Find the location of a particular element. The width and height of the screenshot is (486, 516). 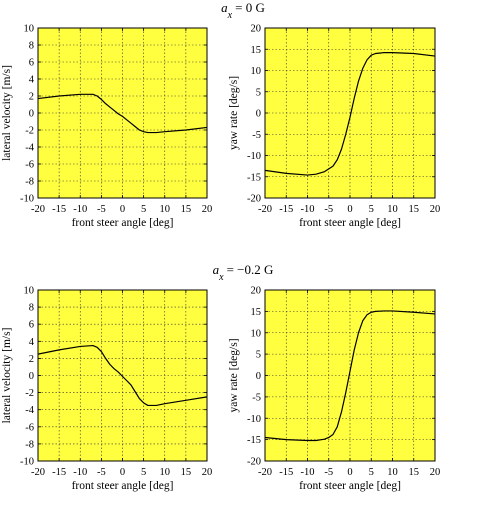

y-tick-label: 15 is located at coordinates (256, 50).